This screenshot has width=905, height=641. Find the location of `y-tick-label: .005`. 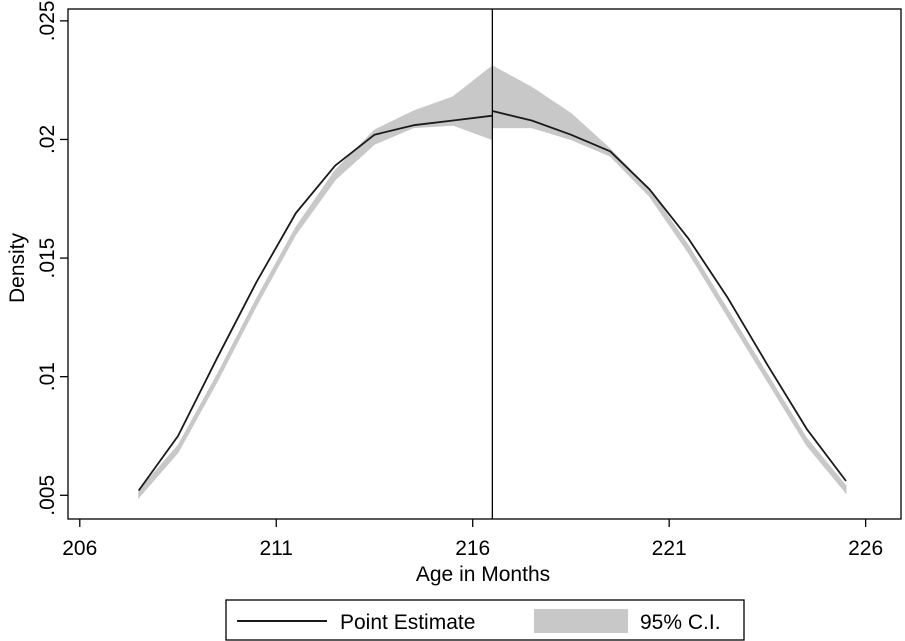

y-tick-label: .005 is located at coordinates (47, 495).